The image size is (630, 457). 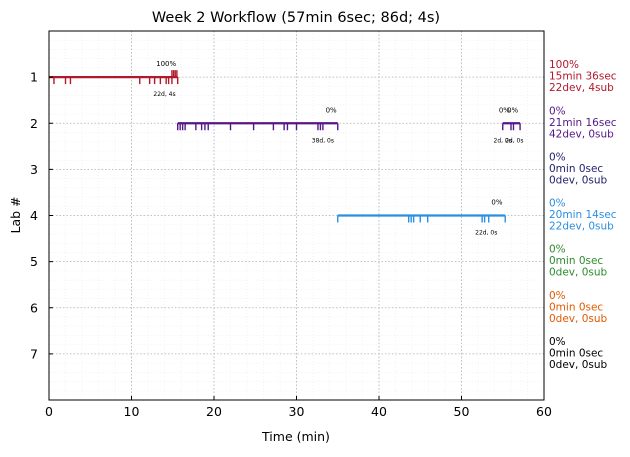 I want to click on lab-summary-line: 21min 16sec, so click(x=583, y=123).